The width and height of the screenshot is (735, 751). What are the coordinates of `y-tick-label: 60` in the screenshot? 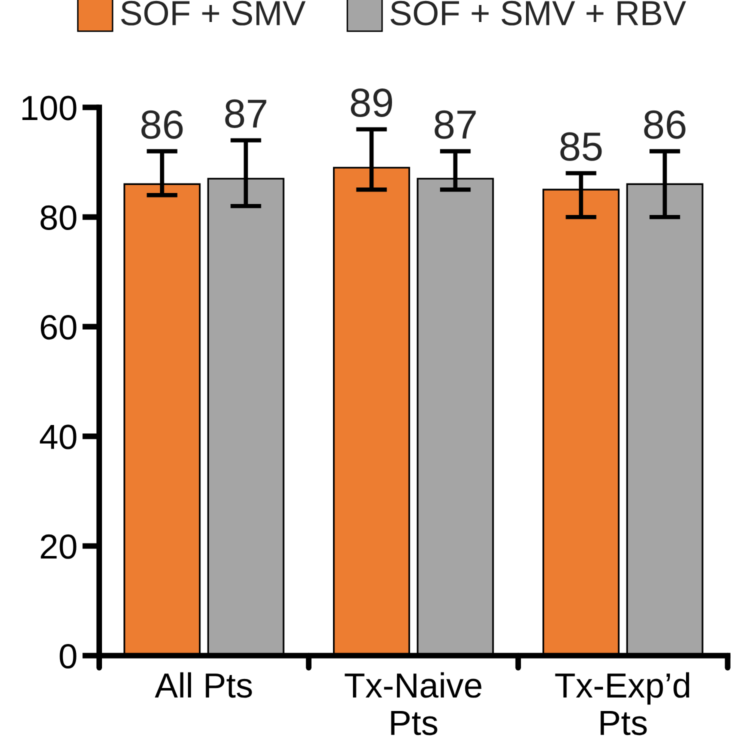 It's located at (58, 327).